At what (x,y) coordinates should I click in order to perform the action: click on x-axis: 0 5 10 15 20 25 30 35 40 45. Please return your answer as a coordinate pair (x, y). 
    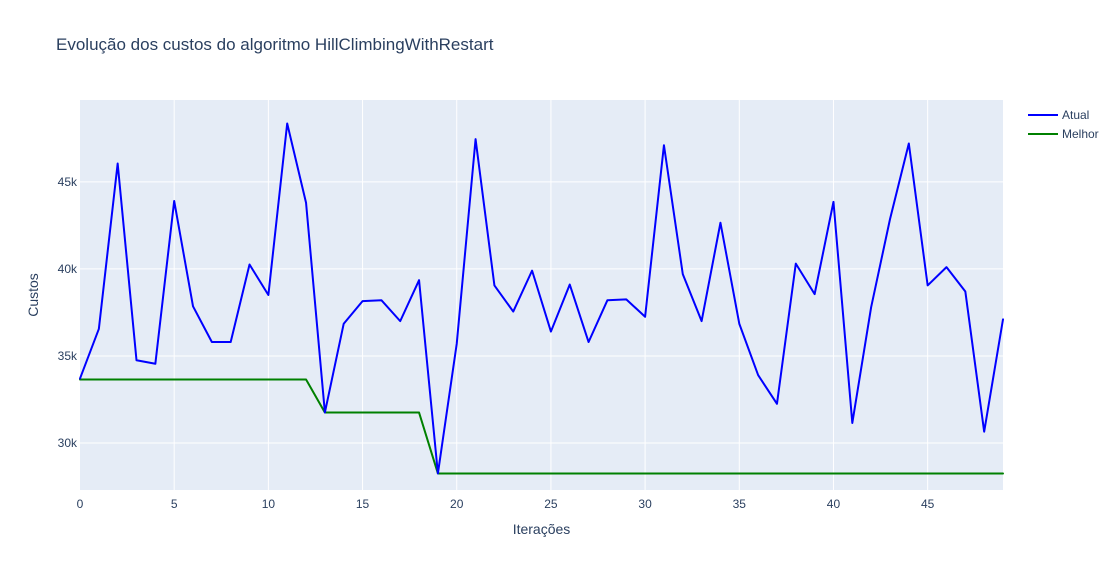
    Looking at the image, I should click on (506, 504).